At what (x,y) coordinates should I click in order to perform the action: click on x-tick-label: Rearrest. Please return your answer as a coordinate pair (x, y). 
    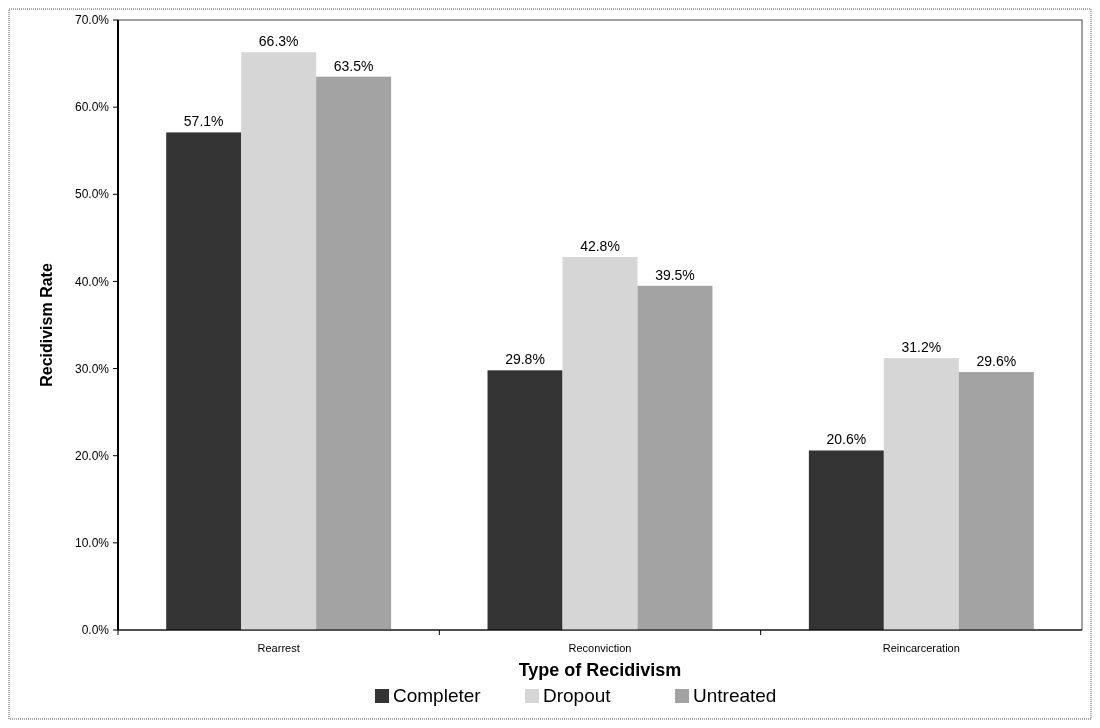
    Looking at the image, I should click on (278, 648).